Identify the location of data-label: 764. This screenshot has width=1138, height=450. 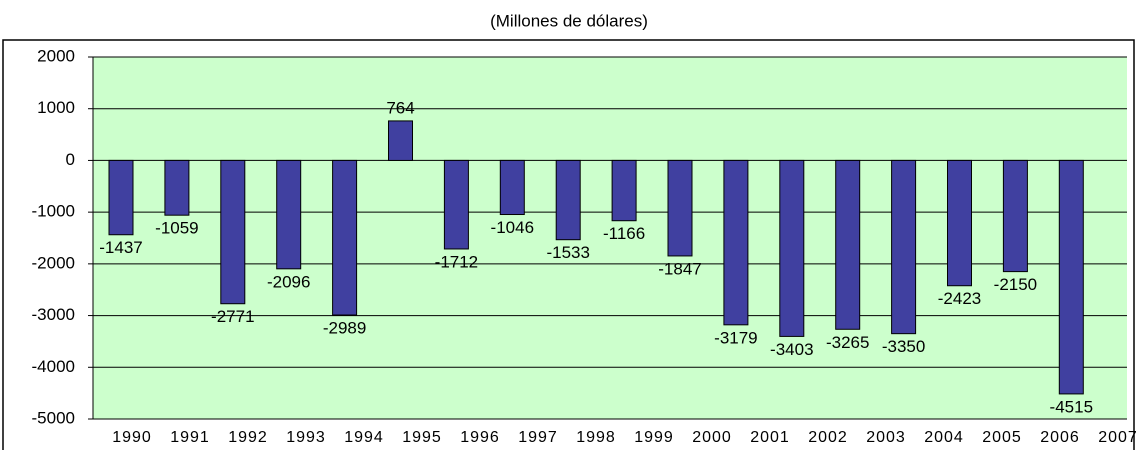
(400, 107).